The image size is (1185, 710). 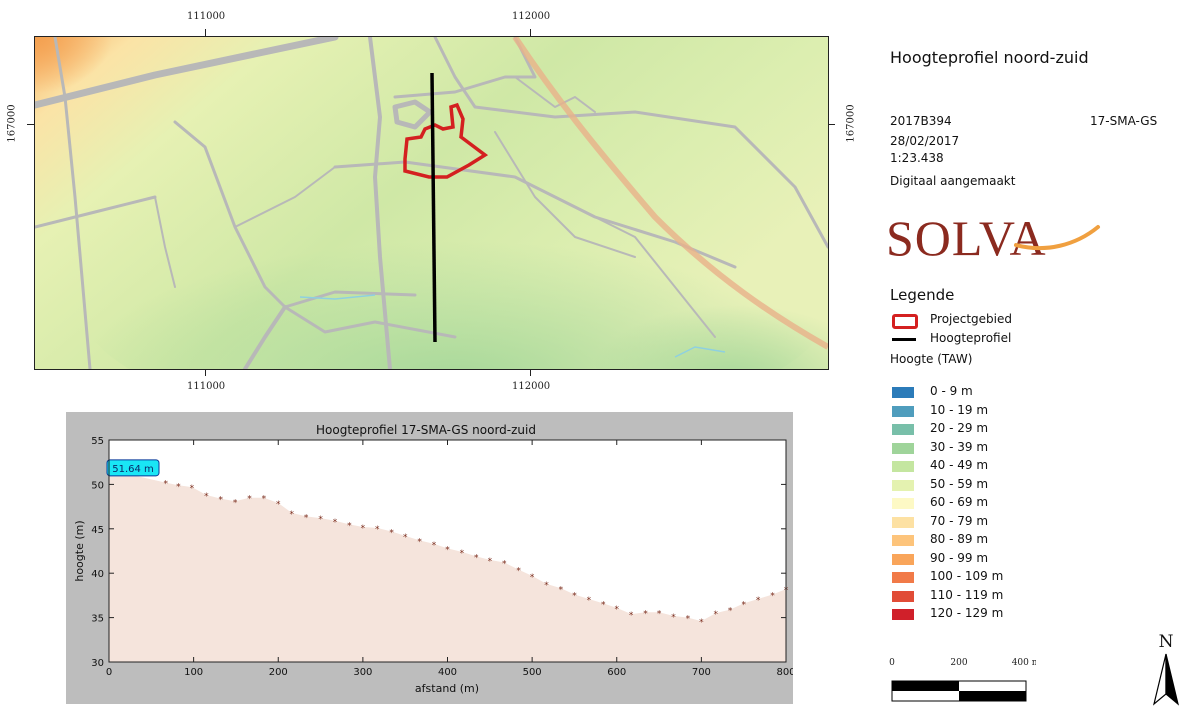 I want to click on north-arrow: N, so click(x=1166, y=669).